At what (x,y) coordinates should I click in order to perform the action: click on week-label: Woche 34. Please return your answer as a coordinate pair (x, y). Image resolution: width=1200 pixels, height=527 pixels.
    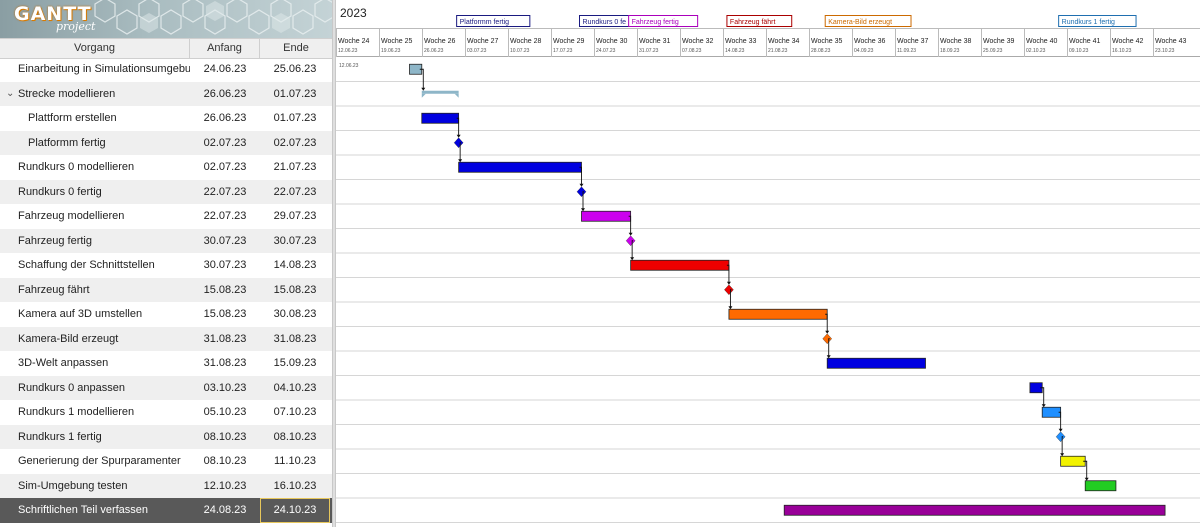
    Looking at the image, I should click on (783, 41).